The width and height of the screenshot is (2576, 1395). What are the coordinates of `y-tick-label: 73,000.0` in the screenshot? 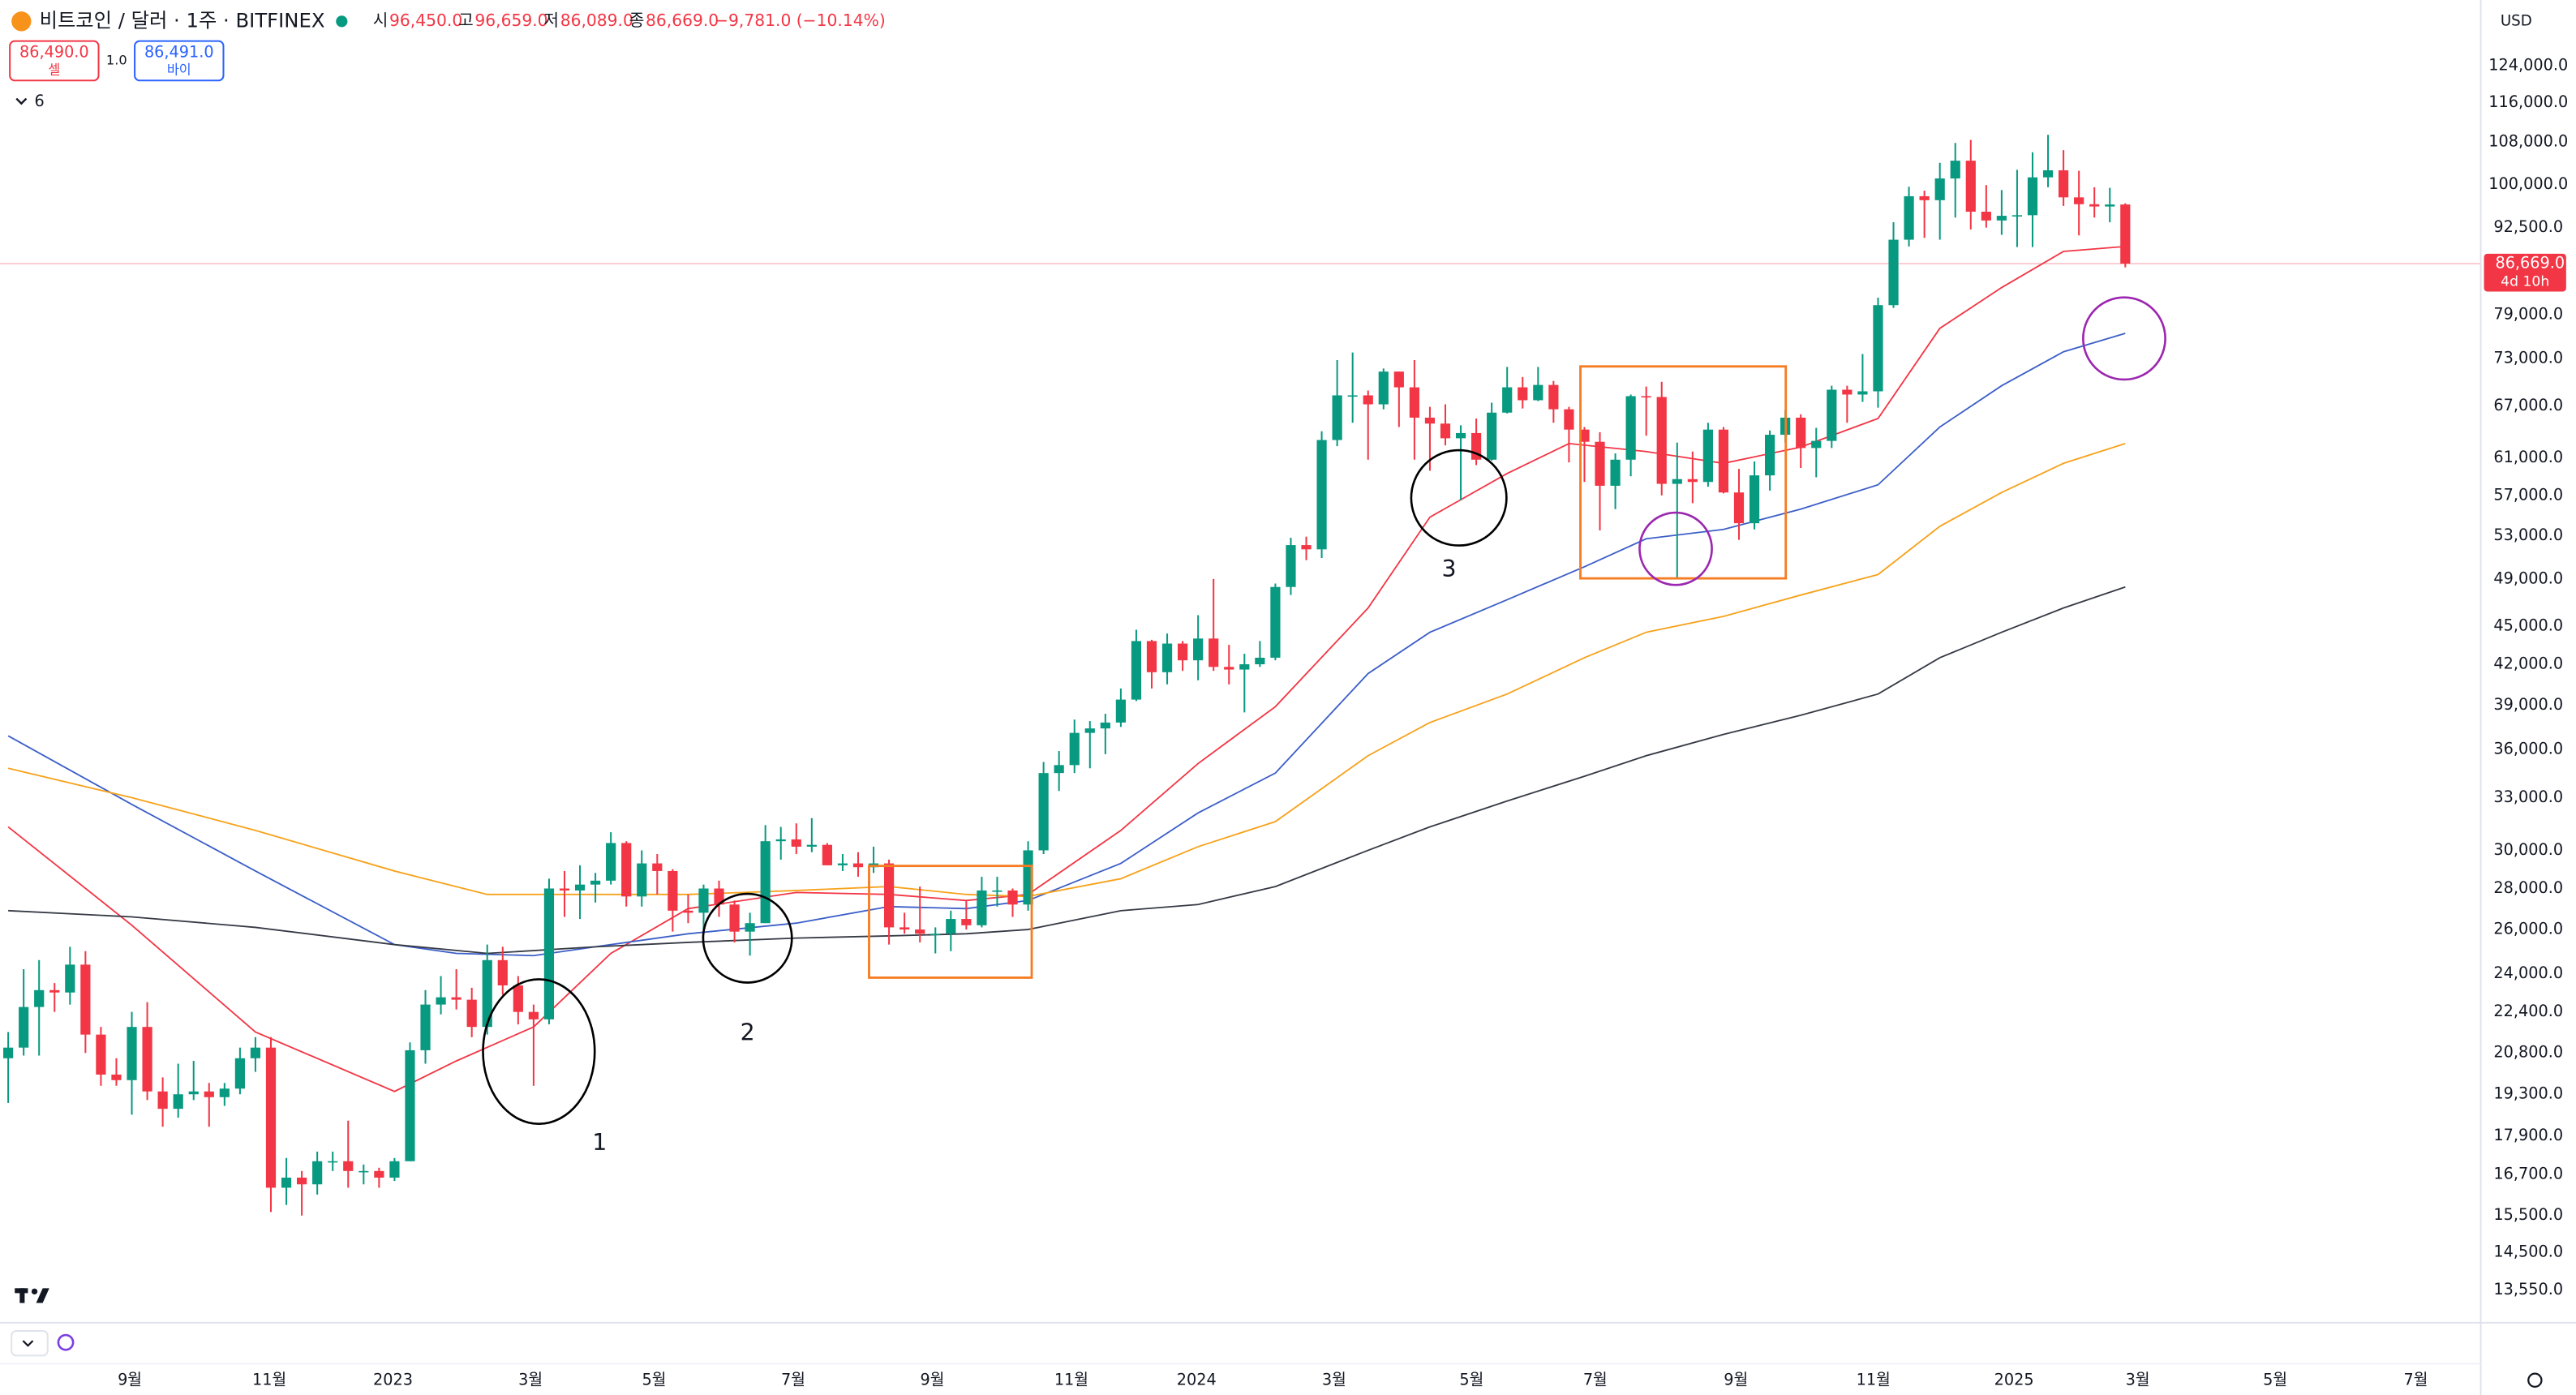 It's located at (2528, 358).